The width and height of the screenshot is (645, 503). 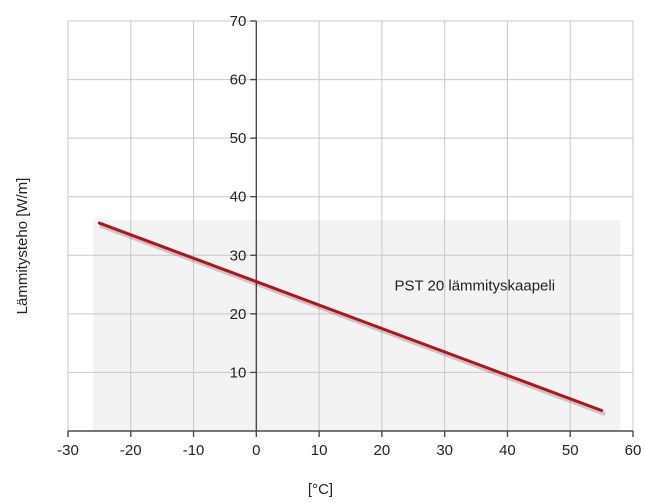 What do you see at coordinates (256, 450) in the screenshot?
I see `x-tick-label: 0` at bounding box center [256, 450].